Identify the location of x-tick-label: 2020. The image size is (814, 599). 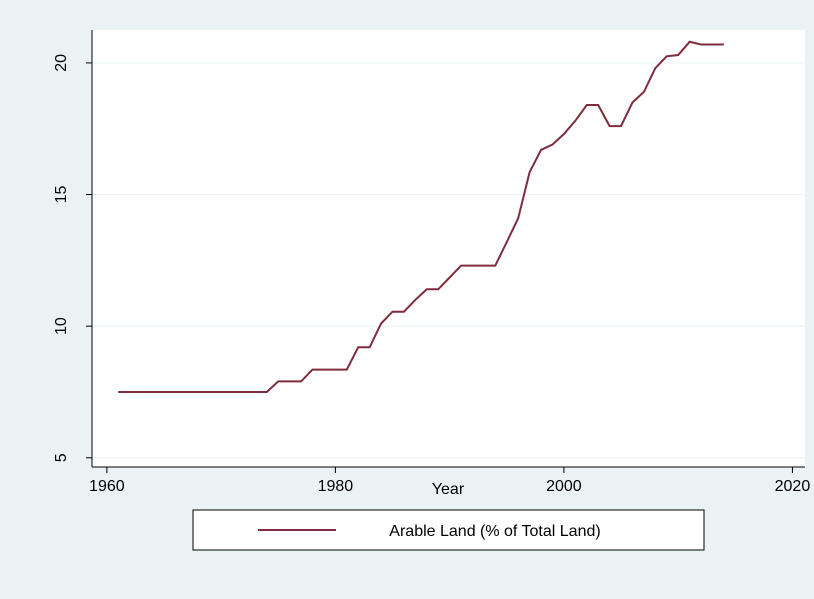
(793, 486).